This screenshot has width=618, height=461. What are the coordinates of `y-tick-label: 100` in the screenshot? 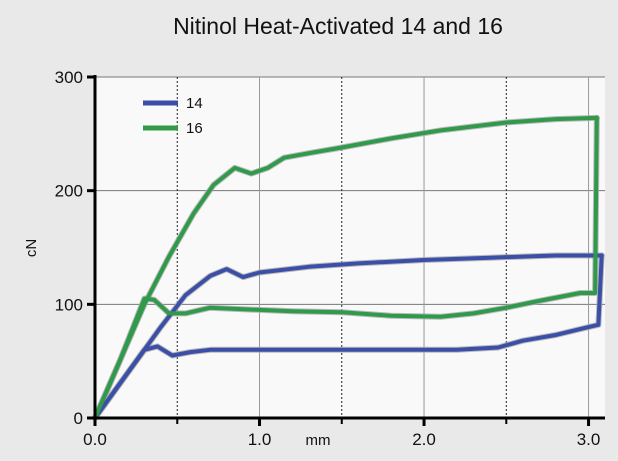 It's located at (69, 304).